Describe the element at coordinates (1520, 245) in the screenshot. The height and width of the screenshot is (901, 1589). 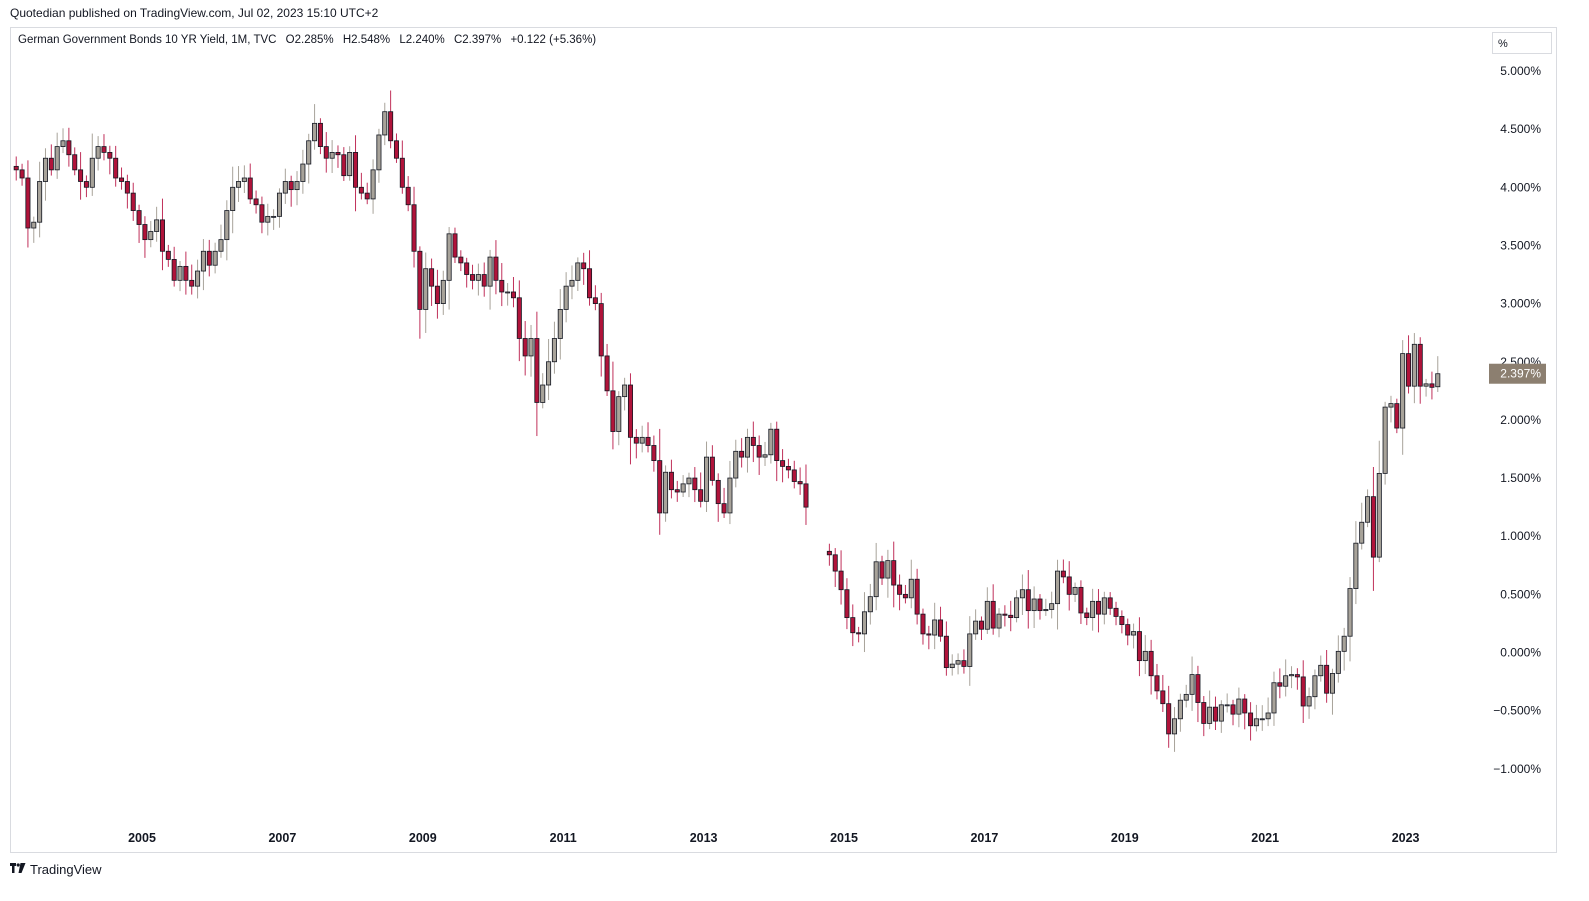
I see `y-tick-label: 3.500%` at that location.